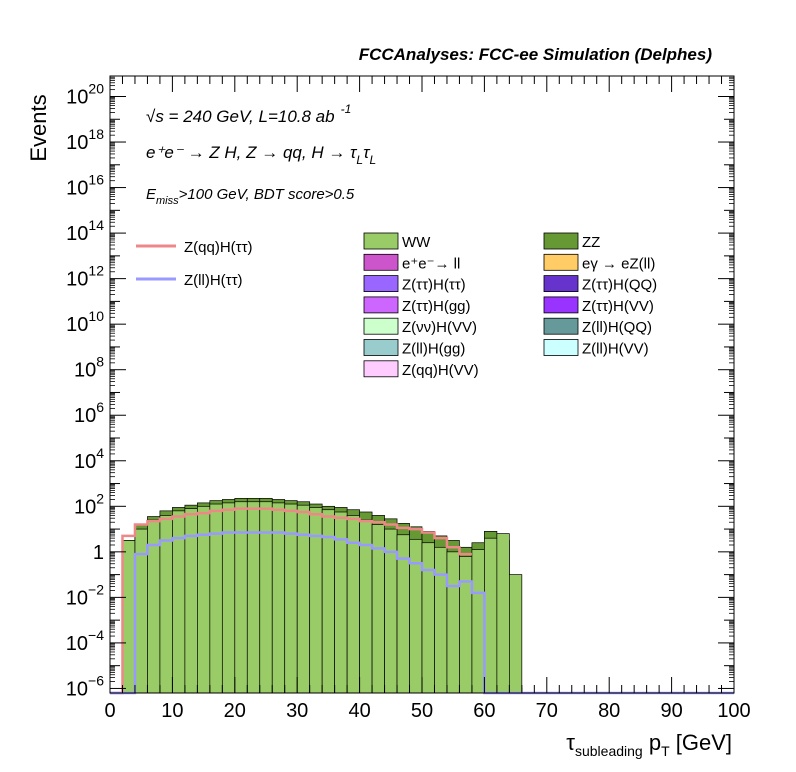  Describe the element at coordinates (609, 711) in the screenshot. I see `x-tick-label: 80` at that location.